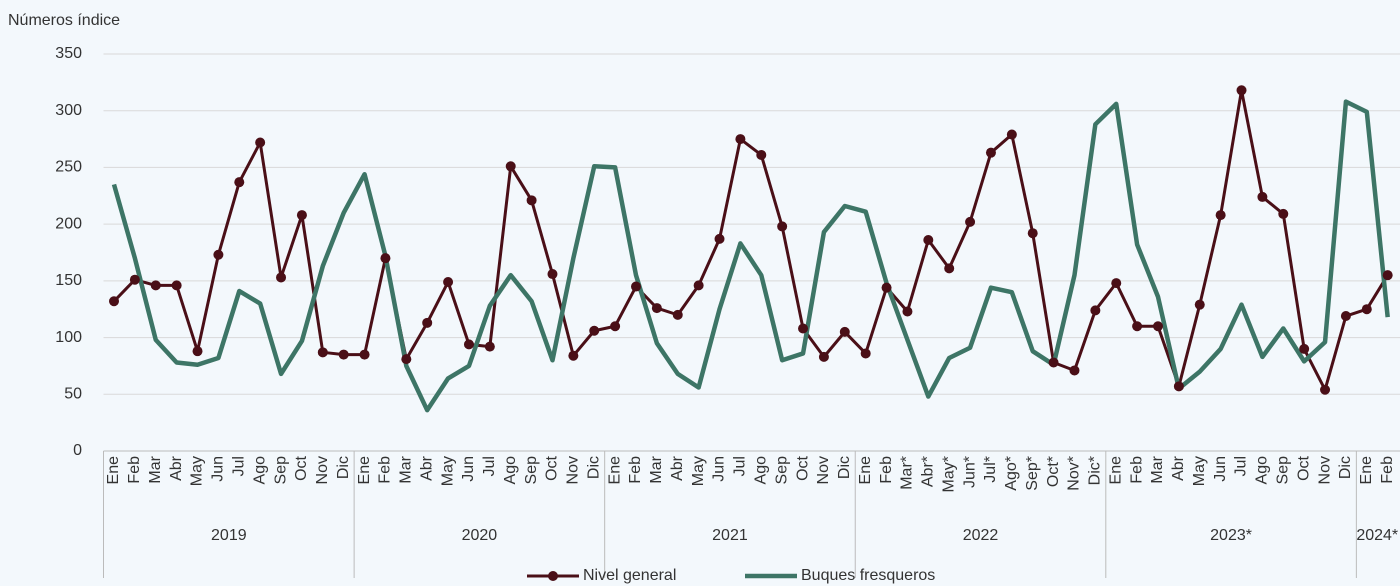 The image size is (1400, 586). What do you see at coordinates (969, 472) in the screenshot?
I see `x-tick-label: Jun*` at bounding box center [969, 472].